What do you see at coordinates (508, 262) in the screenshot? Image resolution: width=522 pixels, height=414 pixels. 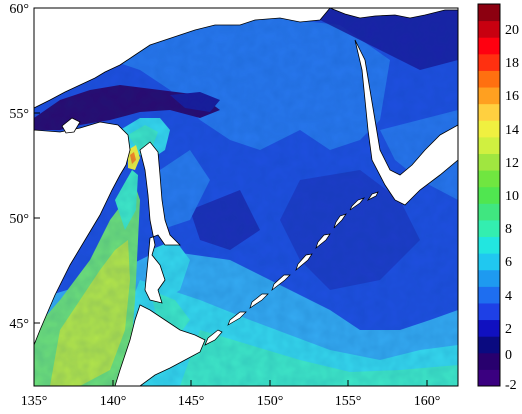 I see `colorbar-label-6: 6` at bounding box center [508, 262].